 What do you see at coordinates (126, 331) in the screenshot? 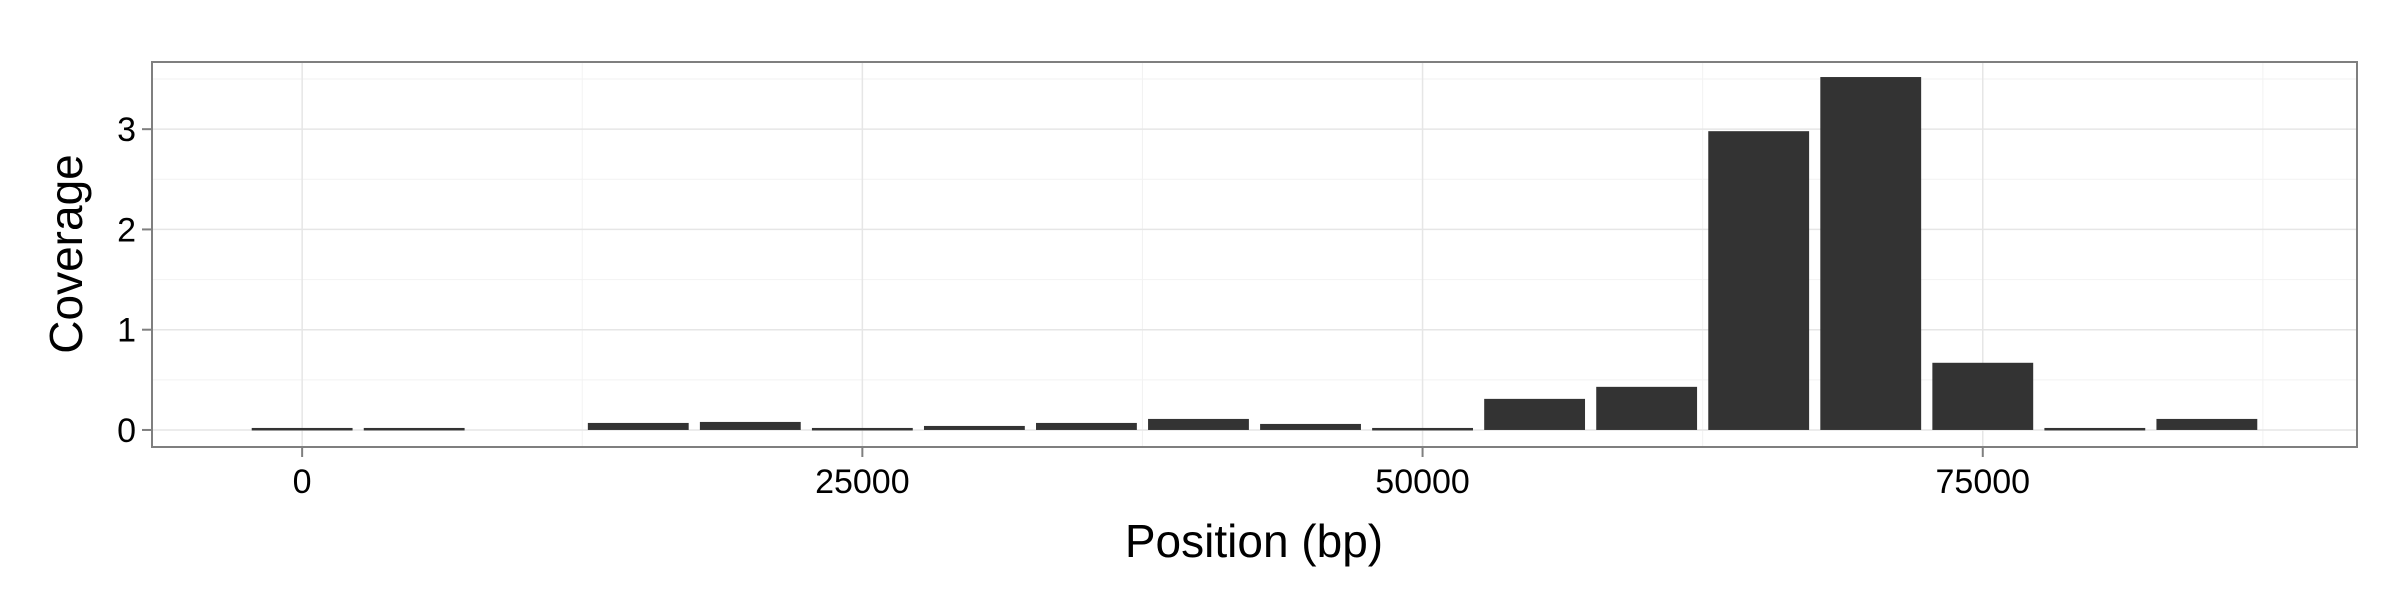
I see `y-tick-label: 1` at bounding box center [126, 331].